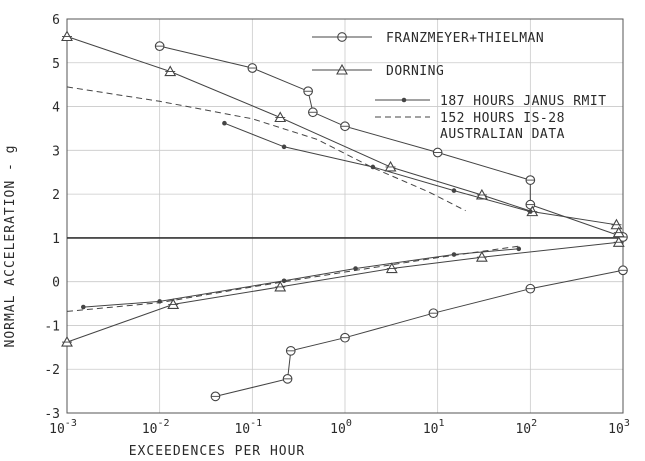  Describe the element at coordinates (434, 427) in the screenshot. I see `x-tick-label: 10¹` at that location.